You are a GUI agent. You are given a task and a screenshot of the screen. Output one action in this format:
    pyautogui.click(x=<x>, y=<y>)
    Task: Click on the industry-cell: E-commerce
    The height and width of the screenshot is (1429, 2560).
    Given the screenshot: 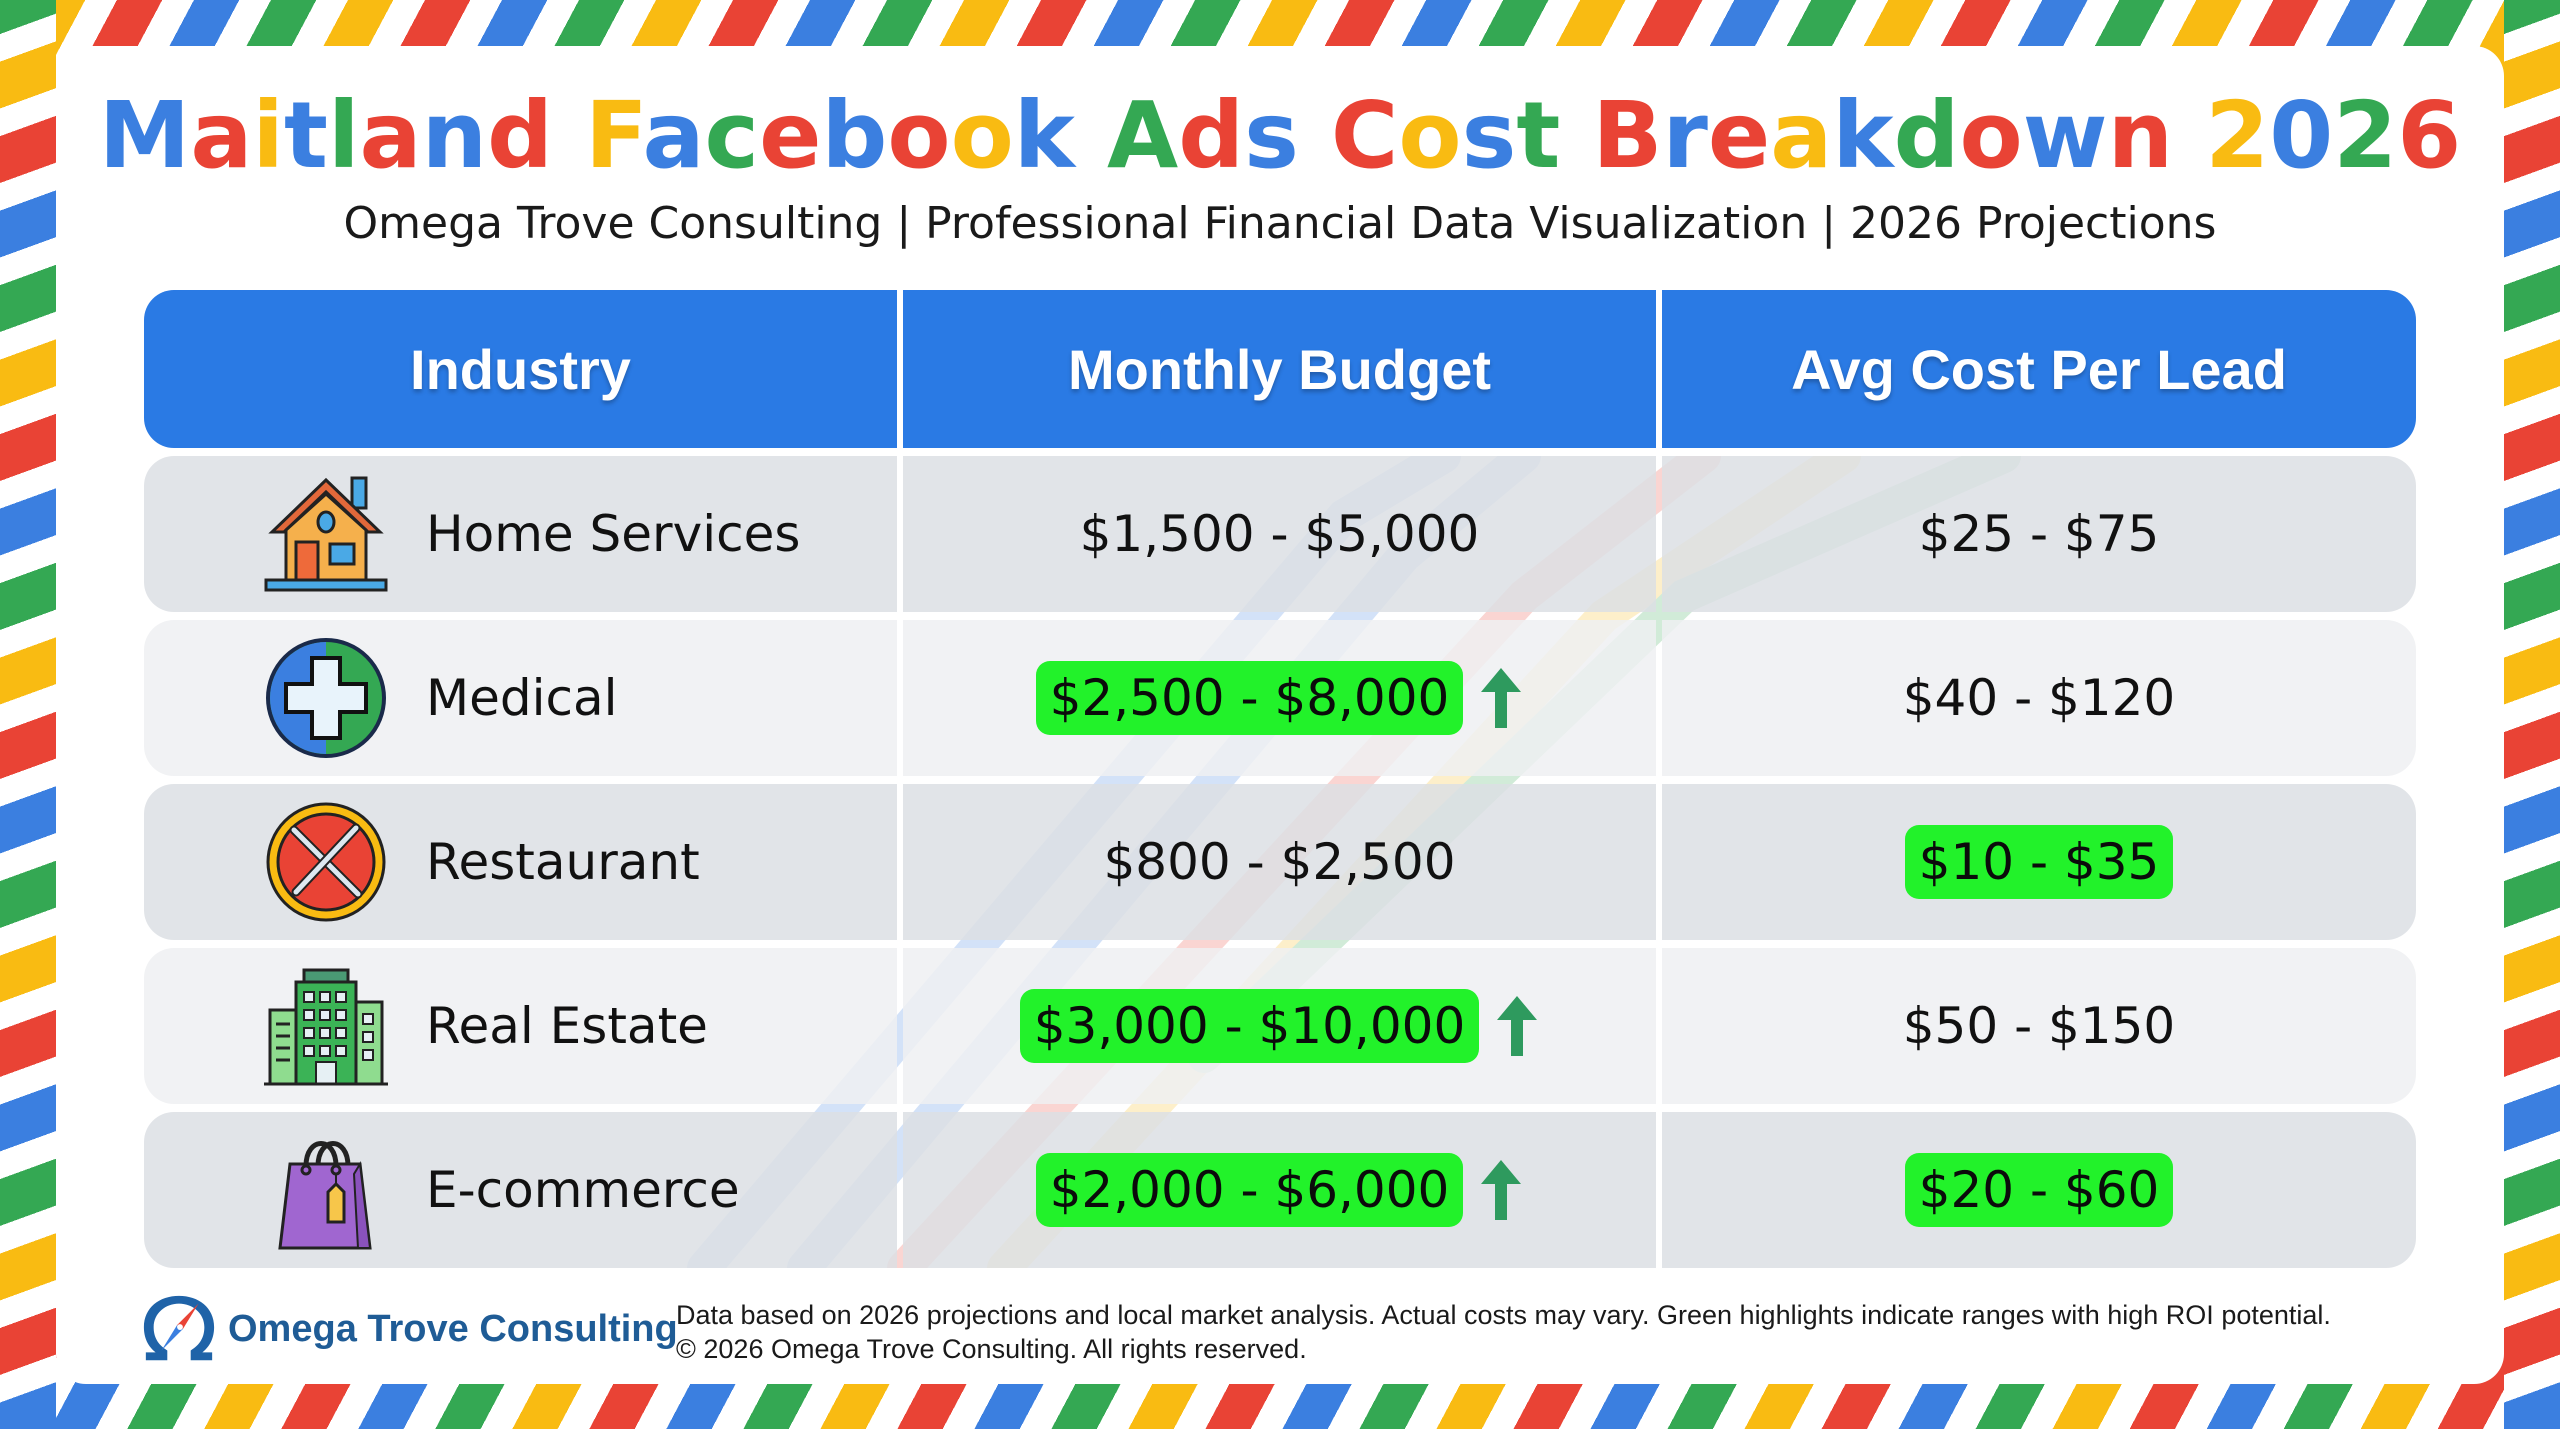 What is the action you would take?
    pyautogui.click(x=520, y=1190)
    